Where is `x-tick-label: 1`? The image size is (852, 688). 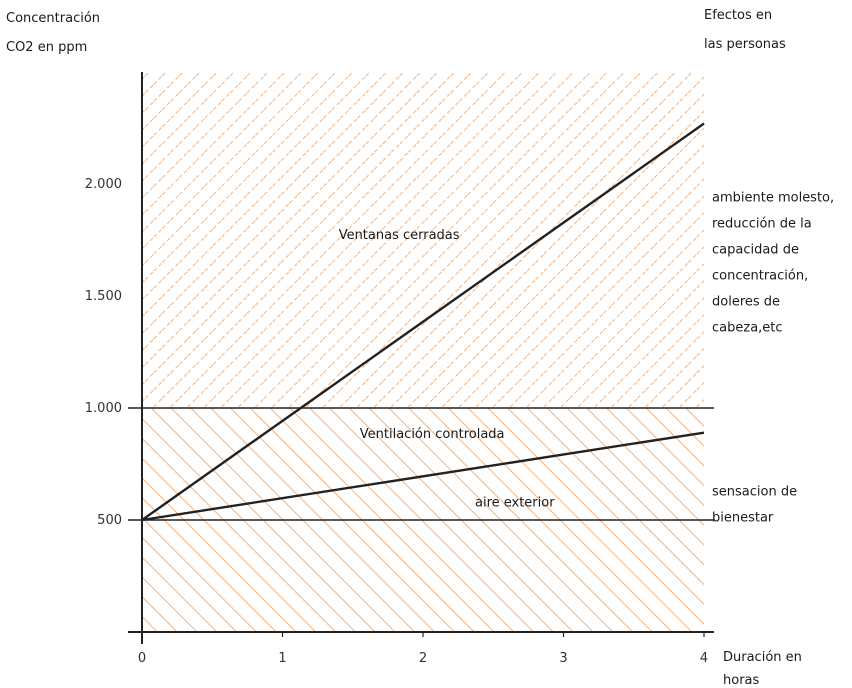 x-tick-label: 1 is located at coordinates (282, 658).